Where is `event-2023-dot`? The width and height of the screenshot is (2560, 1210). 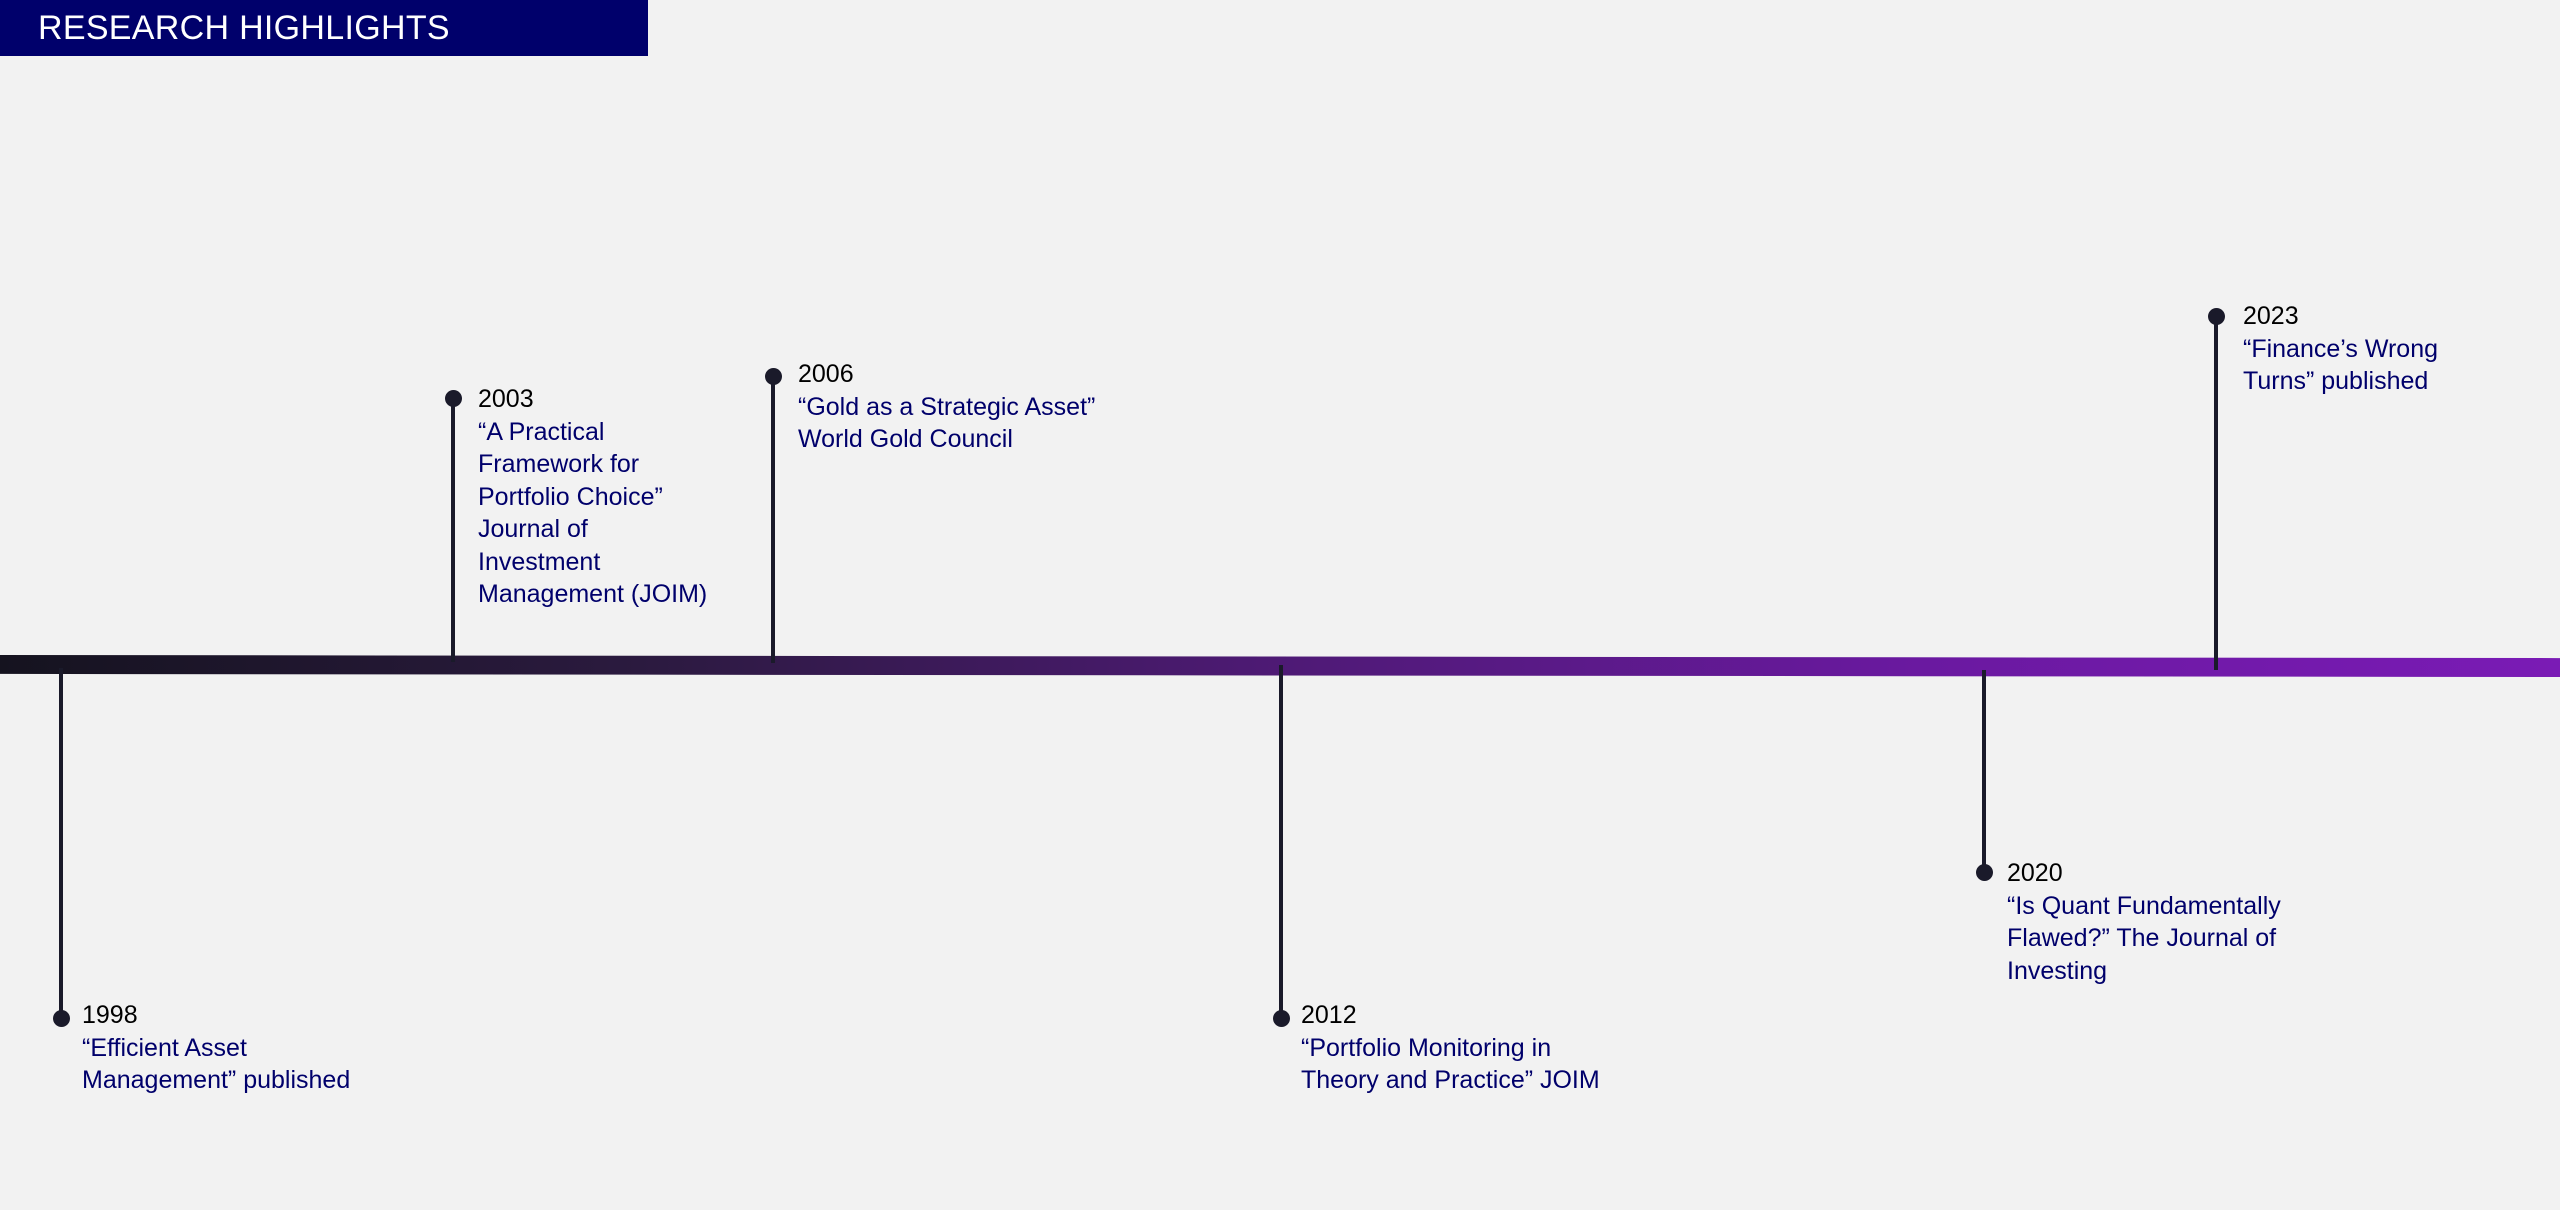 event-2023-dot is located at coordinates (2216, 316).